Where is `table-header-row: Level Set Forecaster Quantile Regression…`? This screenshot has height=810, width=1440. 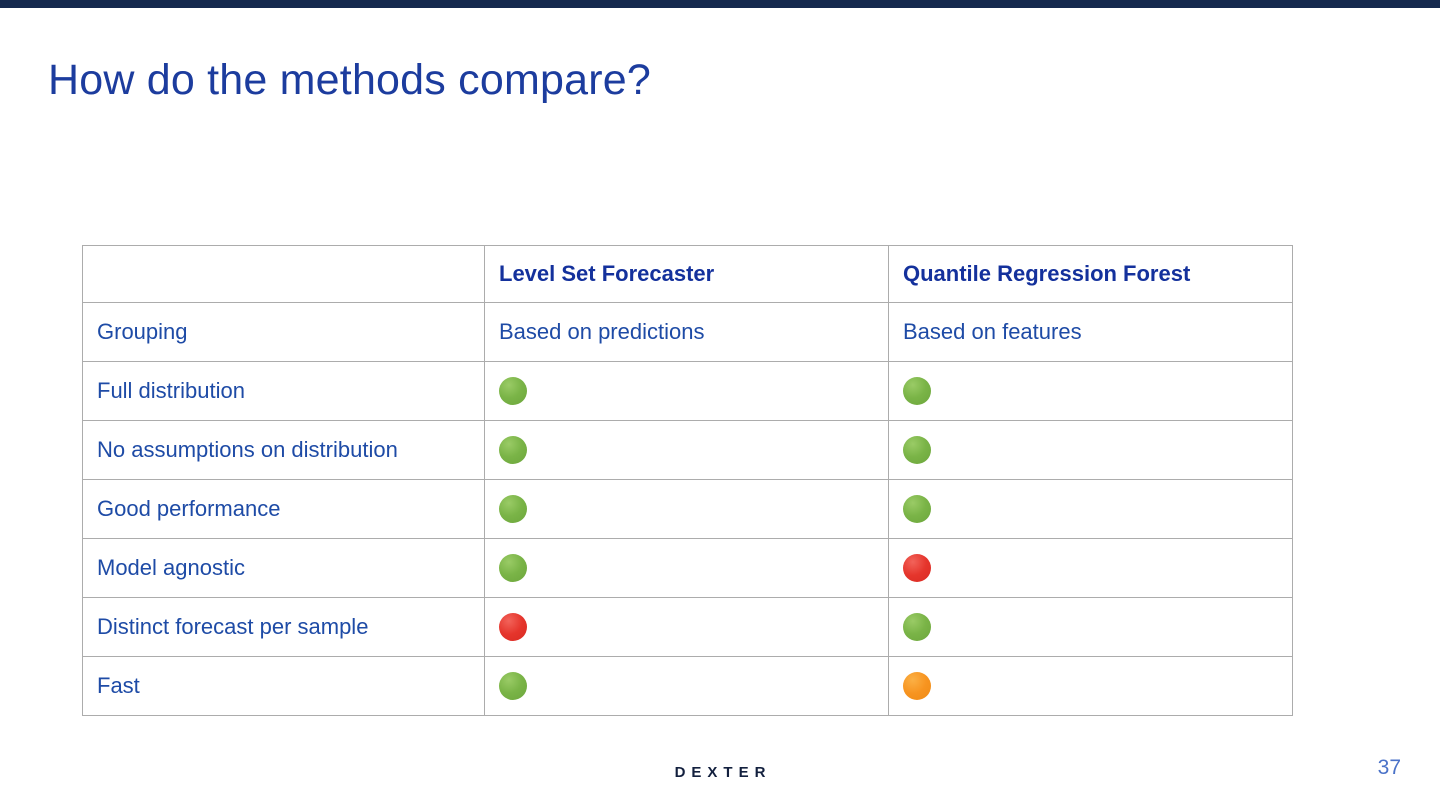 table-header-row: Level Set Forecaster Quantile Regression… is located at coordinates (687, 274).